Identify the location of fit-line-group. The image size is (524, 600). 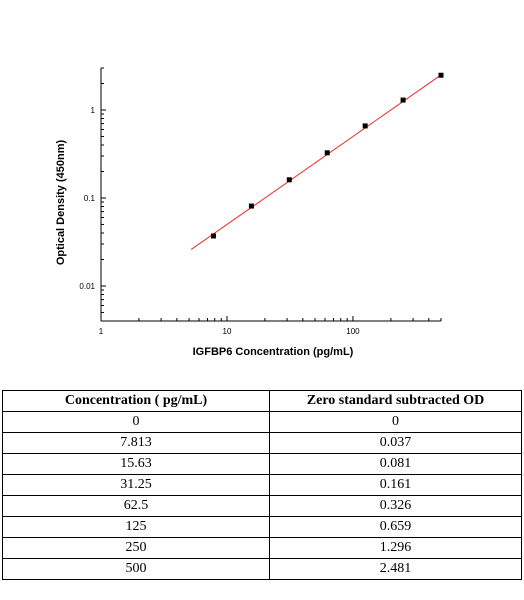
(316, 162).